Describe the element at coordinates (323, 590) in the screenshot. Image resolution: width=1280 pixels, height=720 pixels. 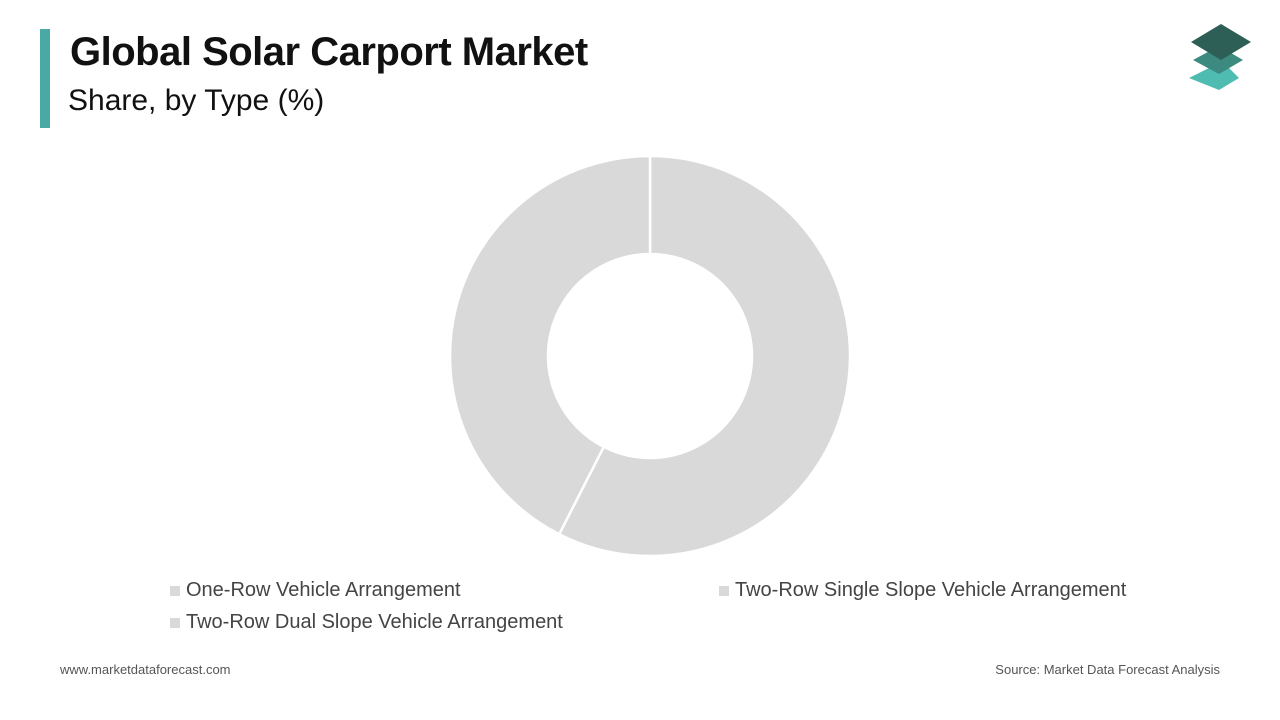
I see `legend-label: One-Row Vehicle Arrangement` at that location.